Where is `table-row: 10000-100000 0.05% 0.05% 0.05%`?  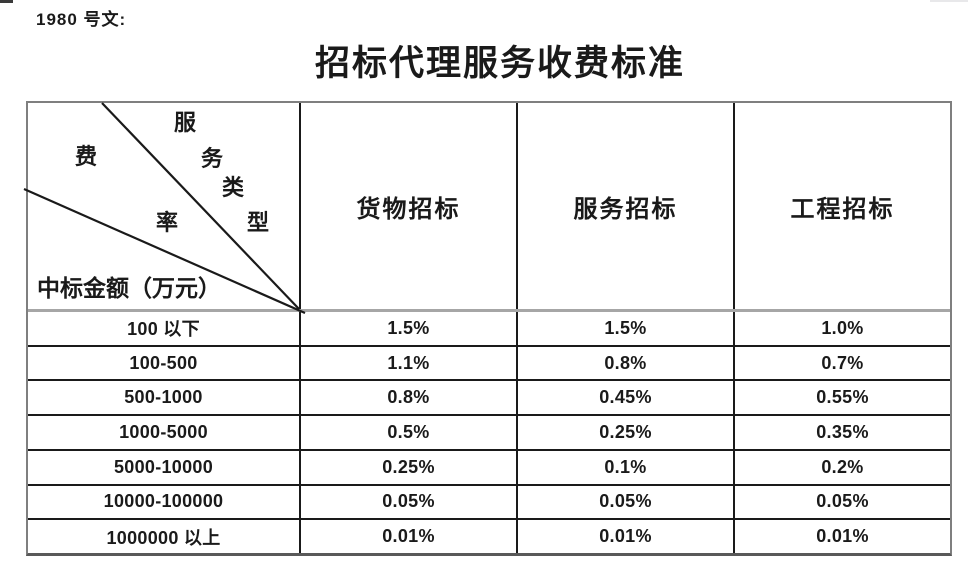
table-row: 10000-100000 0.05% 0.05% 0.05% is located at coordinates (489, 501).